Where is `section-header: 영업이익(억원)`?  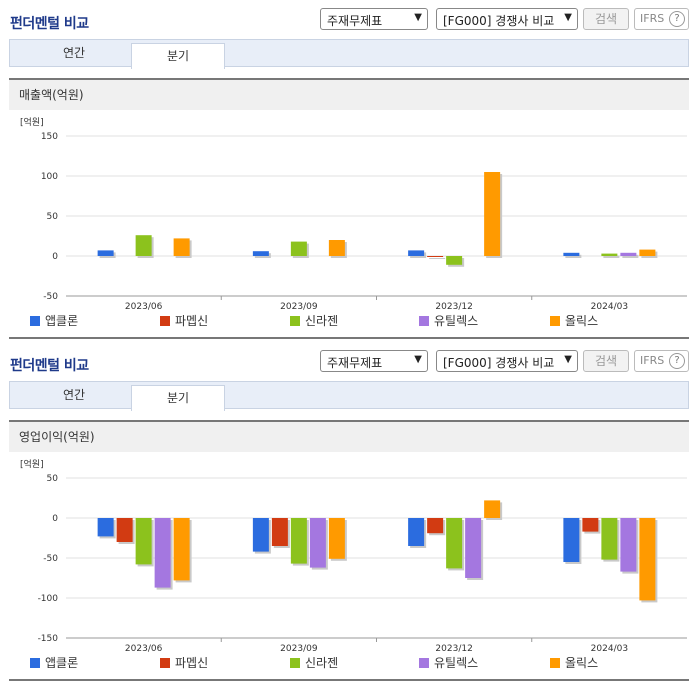
section-header: 영업이익(억원) is located at coordinates (349, 436).